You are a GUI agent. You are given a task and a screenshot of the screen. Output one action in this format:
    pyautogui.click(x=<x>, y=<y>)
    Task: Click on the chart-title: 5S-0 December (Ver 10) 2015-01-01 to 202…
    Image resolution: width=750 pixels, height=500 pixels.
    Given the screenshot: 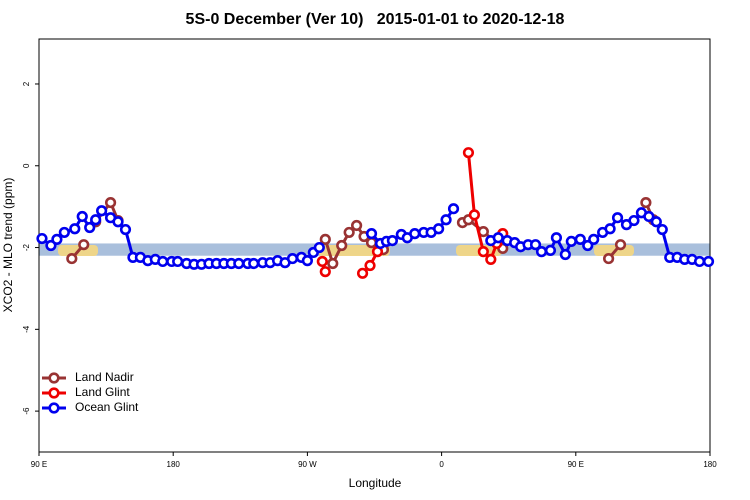 What is the action you would take?
    pyautogui.click(x=375, y=19)
    